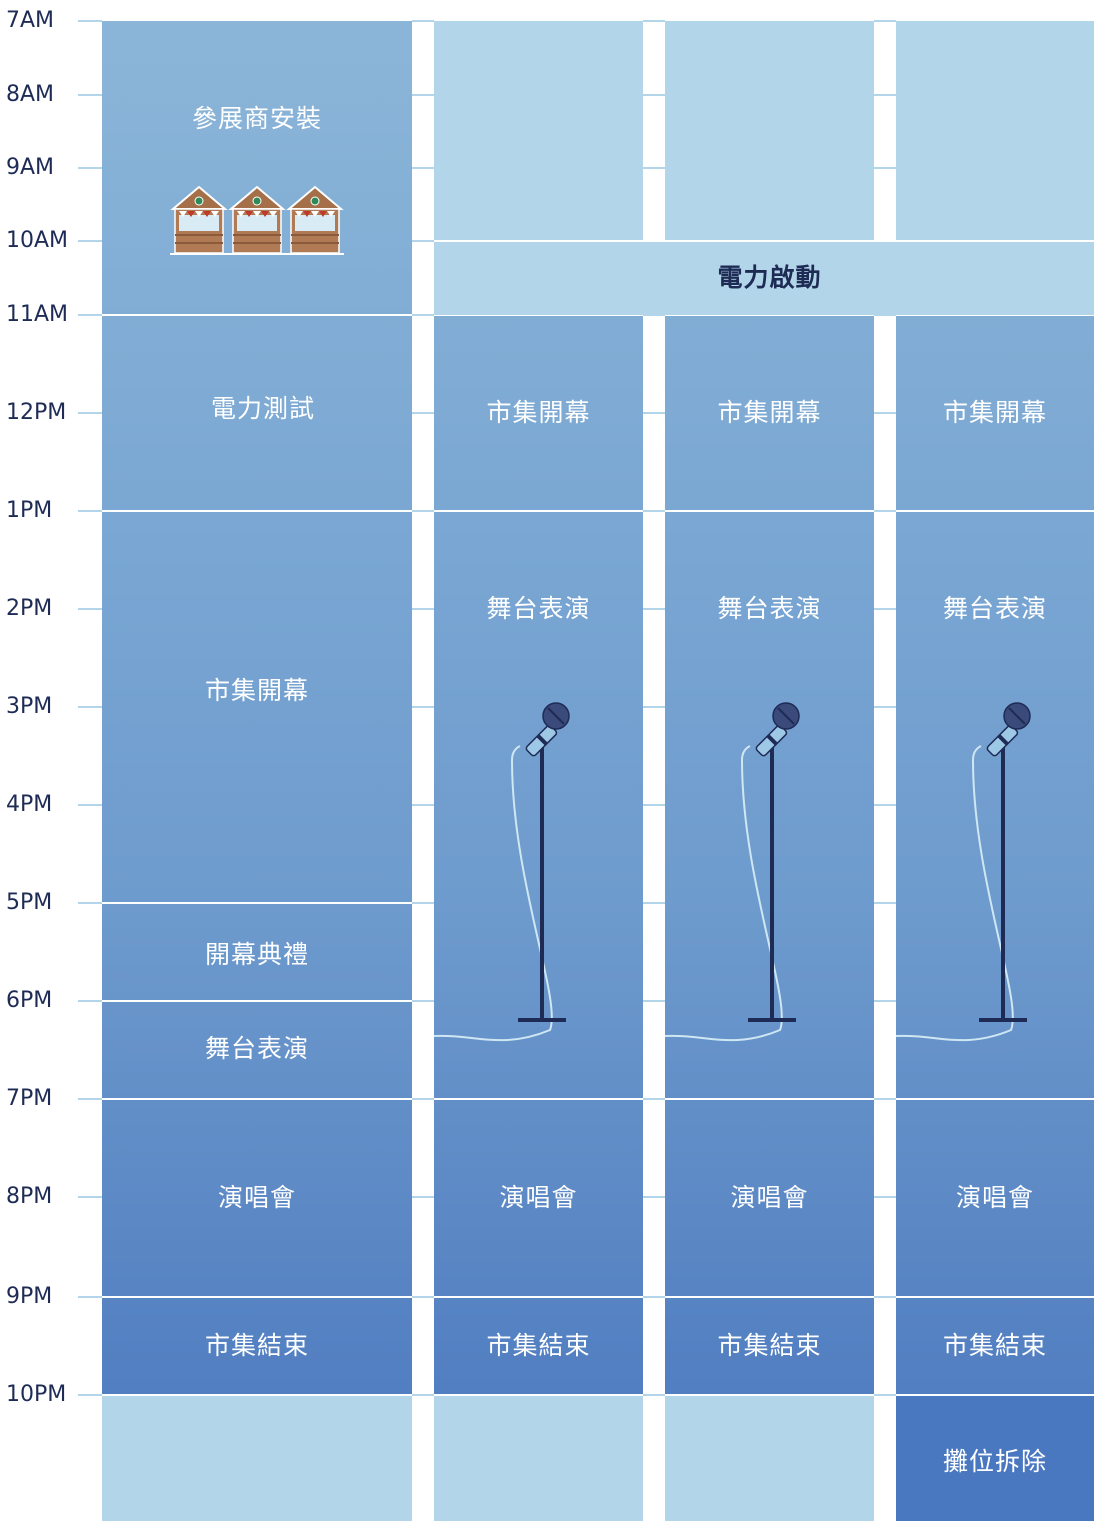  What do you see at coordinates (29, 510) in the screenshot?
I see `time-label: 1PM` at bounding box center [29, 510].